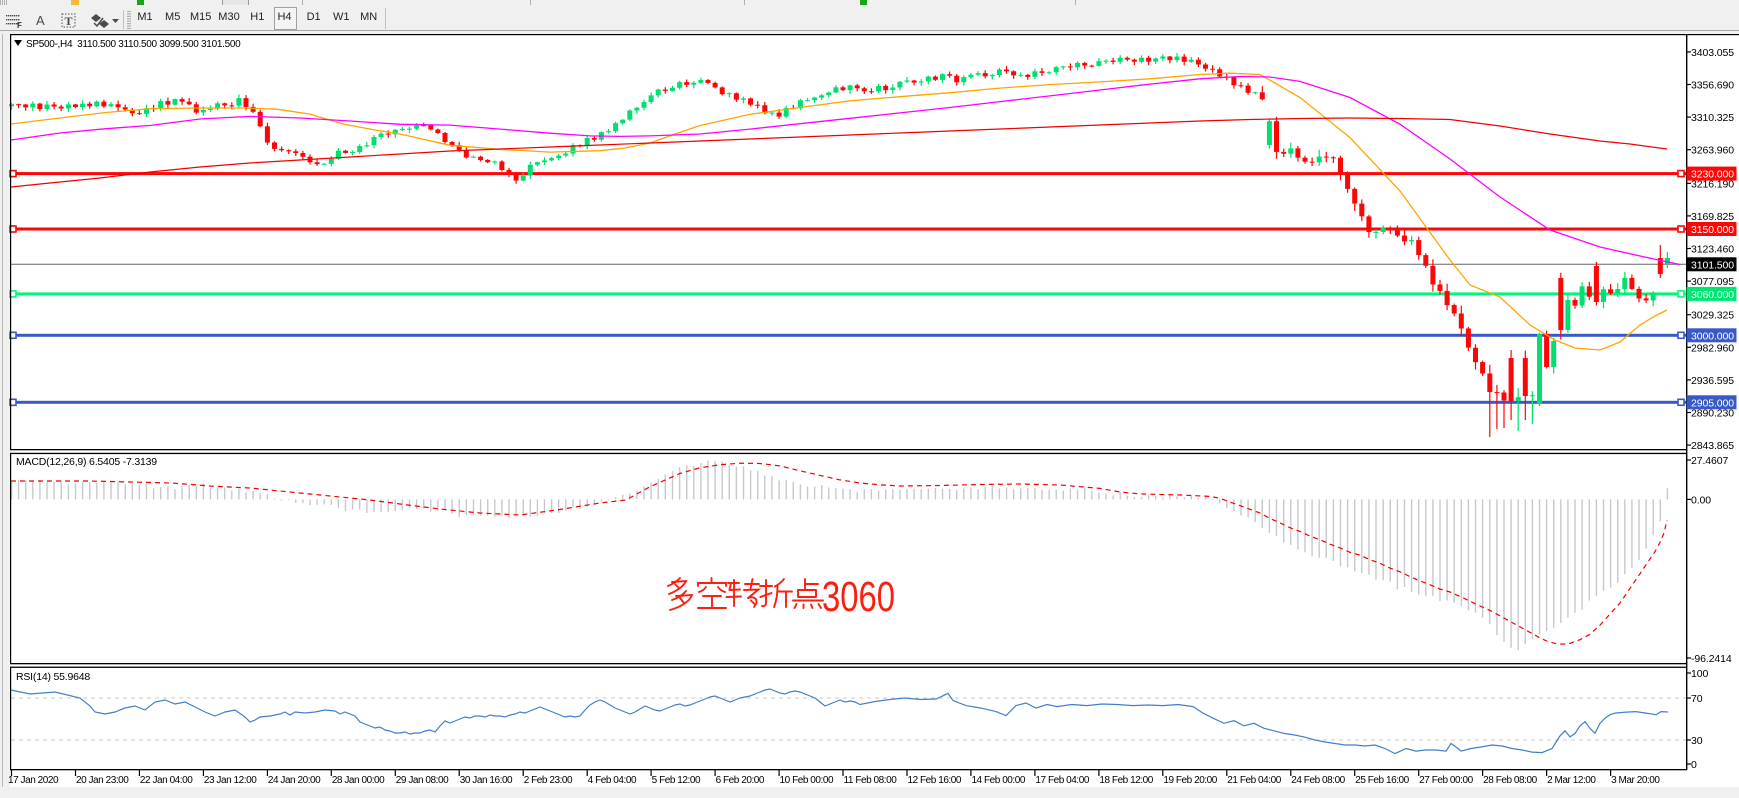 The height and width of the screenshot is (798, 1739). What do you see at coordinates (1712, 295) in the screenshot?
I see `svg-text: 3060.000` at bounding box center [1712, 295].